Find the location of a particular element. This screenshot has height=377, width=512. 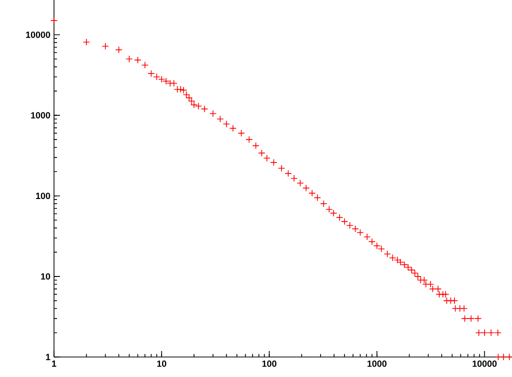

x-tick-label: 10 is located at coordinates (161, 363).